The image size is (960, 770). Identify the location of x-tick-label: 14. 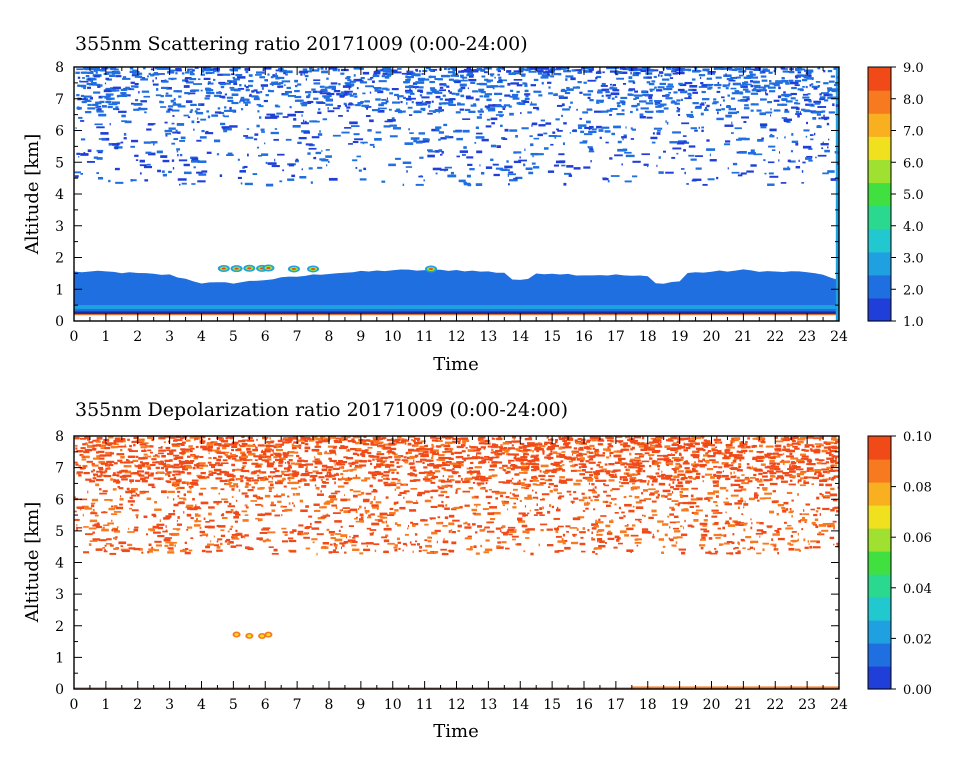
(520, 337).